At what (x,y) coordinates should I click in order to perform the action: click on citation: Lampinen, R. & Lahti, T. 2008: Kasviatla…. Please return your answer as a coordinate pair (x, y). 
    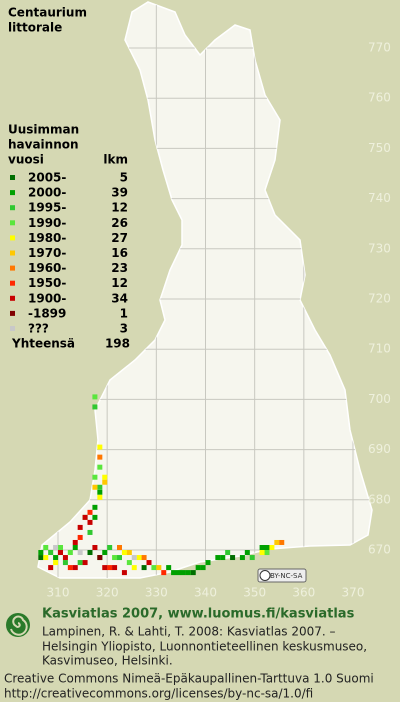
    Looking at the image, I should click on (189, 632).